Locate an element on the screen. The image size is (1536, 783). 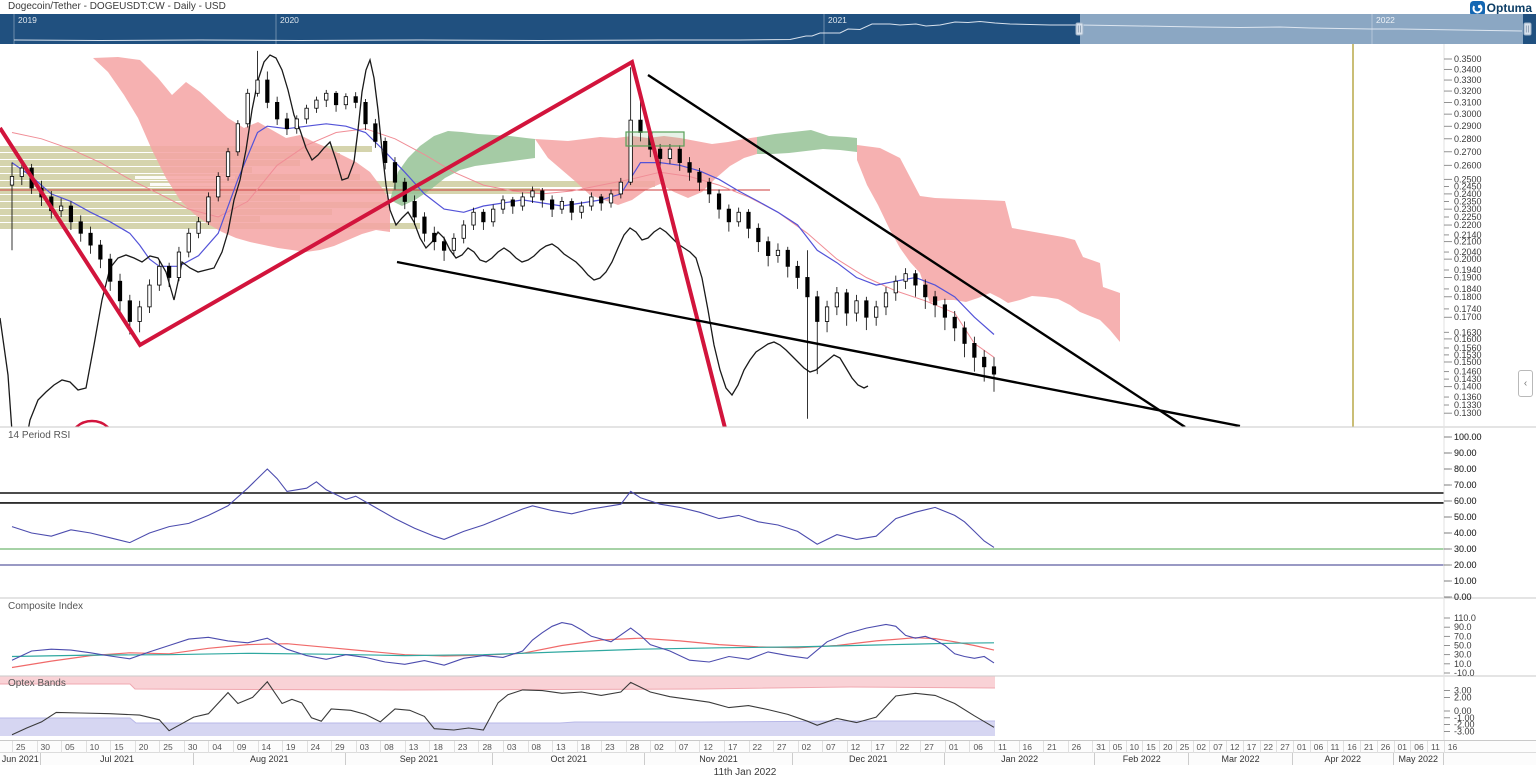
svg-text: 10.00 is located at coordinates (1465, 581).